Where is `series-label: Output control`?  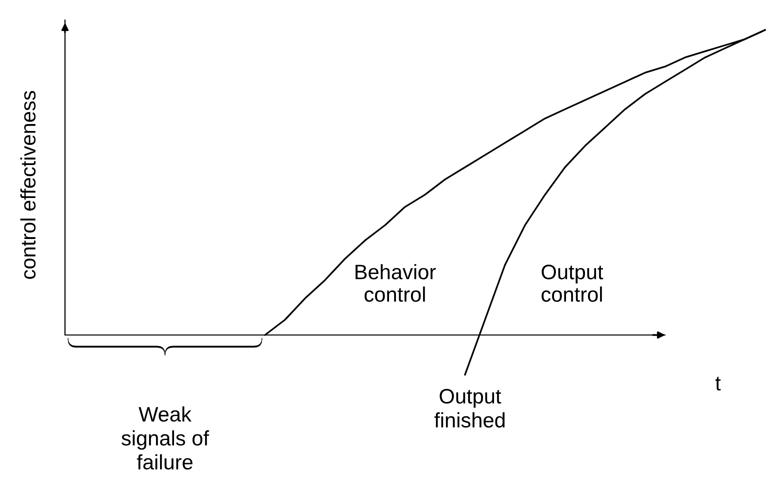 series-label: Output control is located at coordinates (573, 283).